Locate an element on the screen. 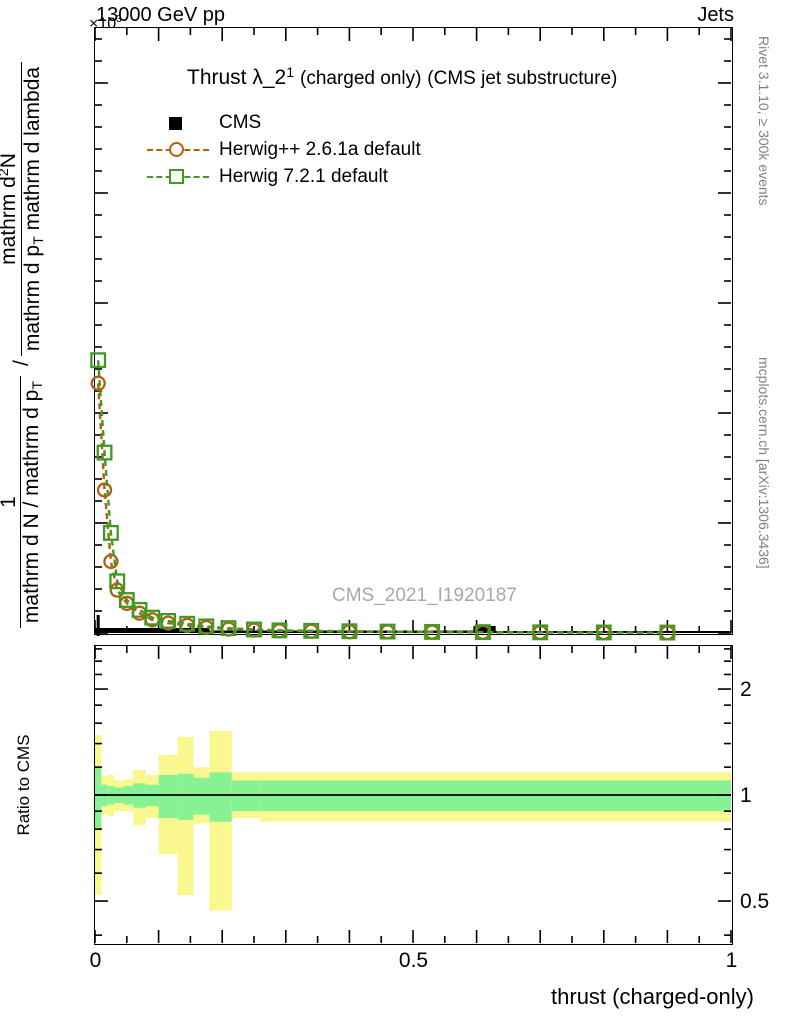 The image size is (786, 1024). legend-label-cms: CMS is located at coordinates (240, 122).